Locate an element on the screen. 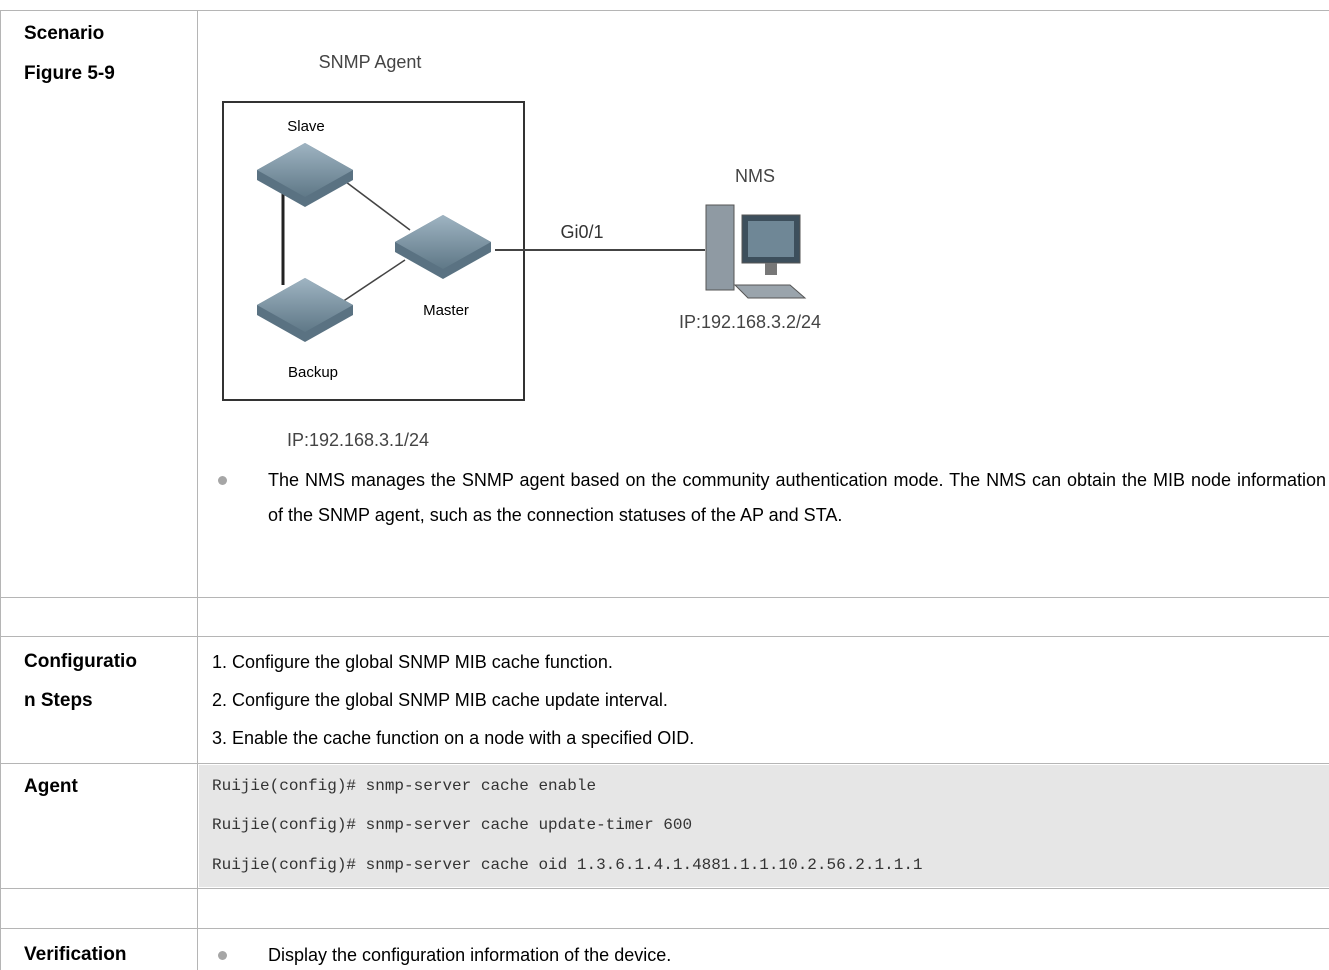 The width and height of the screenshot is (1329, 970). ip-label: IP:192.168.3.2/24 is located at coordinates (750, 322).